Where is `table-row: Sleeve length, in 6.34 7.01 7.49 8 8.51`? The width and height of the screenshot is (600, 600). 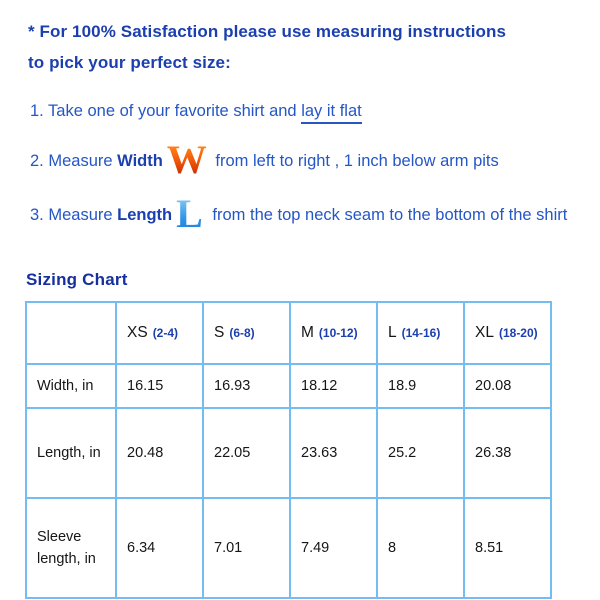
table-row: Sleeve length, in 6.34 7.01 7.49 8 8.51 is located at coordinates (288, 548).